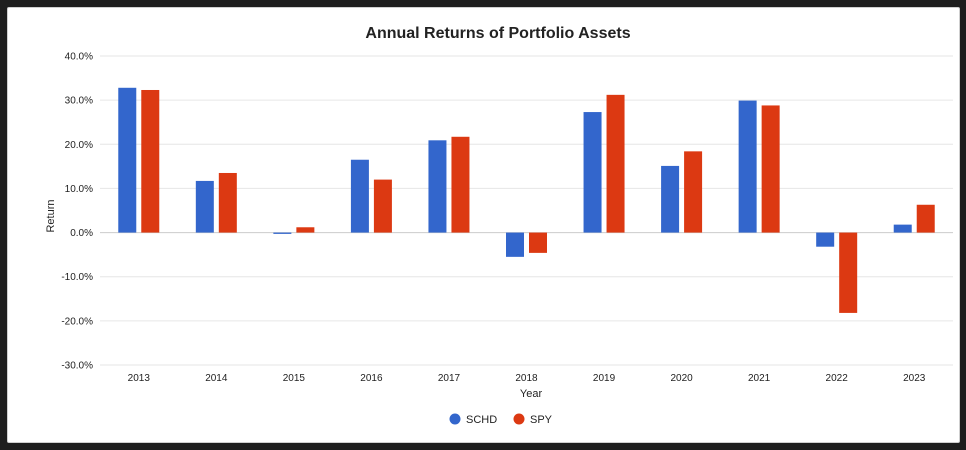 The image size is (966, 450). I want to click on bar-spy-2019, so click(615, 163).